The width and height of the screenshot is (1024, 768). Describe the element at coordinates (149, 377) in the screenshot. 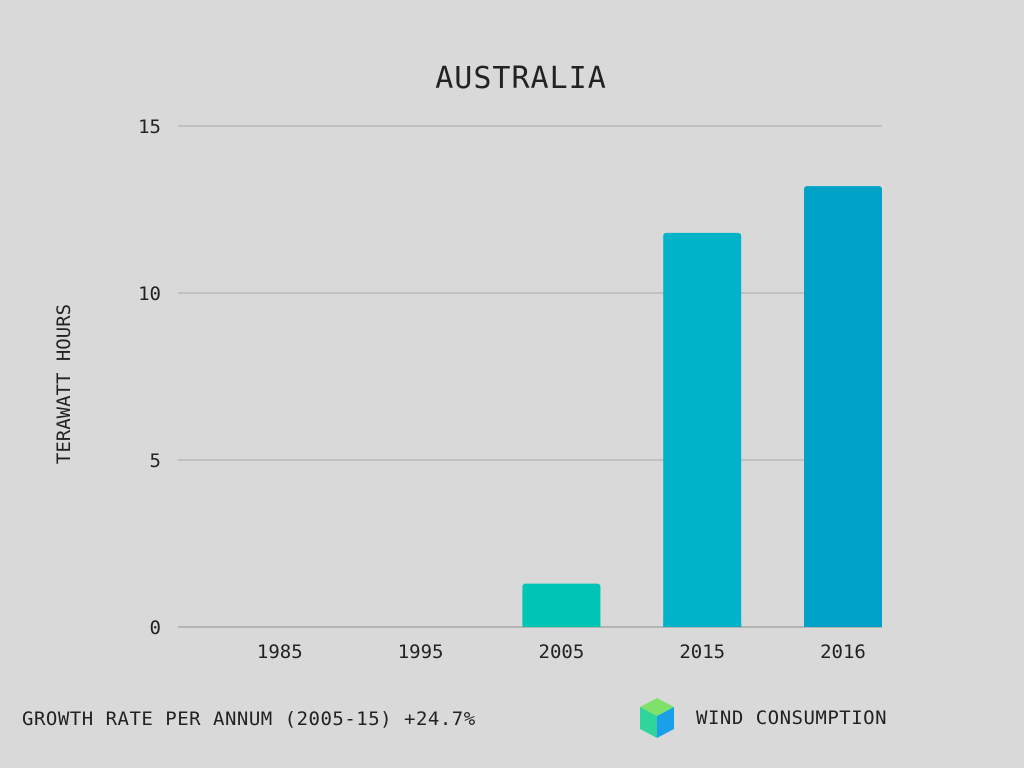

I see `y-axis-ticks: 0 5 10 15` at that location.